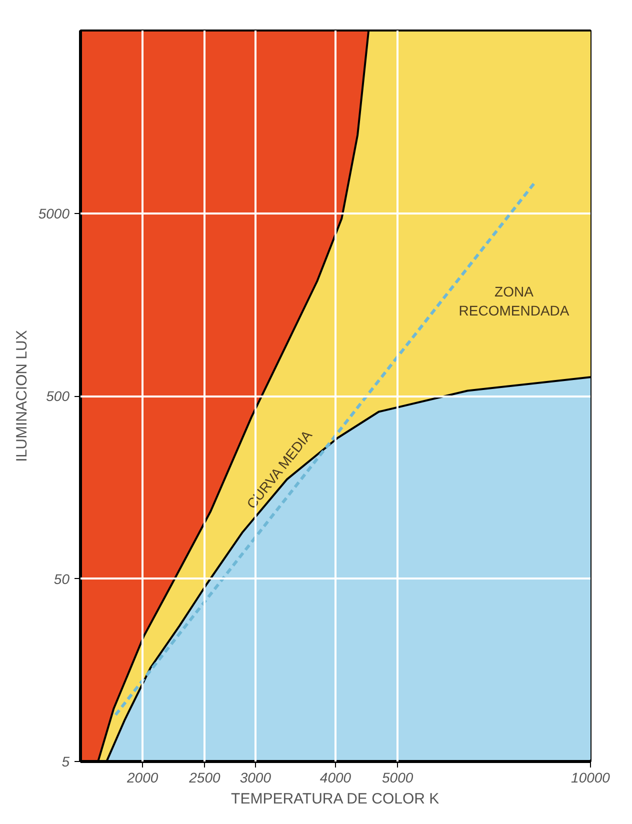 This screenshot has width=632, height=824. What do you see at coordinates (335, 799) in the screenshot?
I see `x-axis-title: TEMPERATURA DE COLOR K` at bounding box center [335, 799].